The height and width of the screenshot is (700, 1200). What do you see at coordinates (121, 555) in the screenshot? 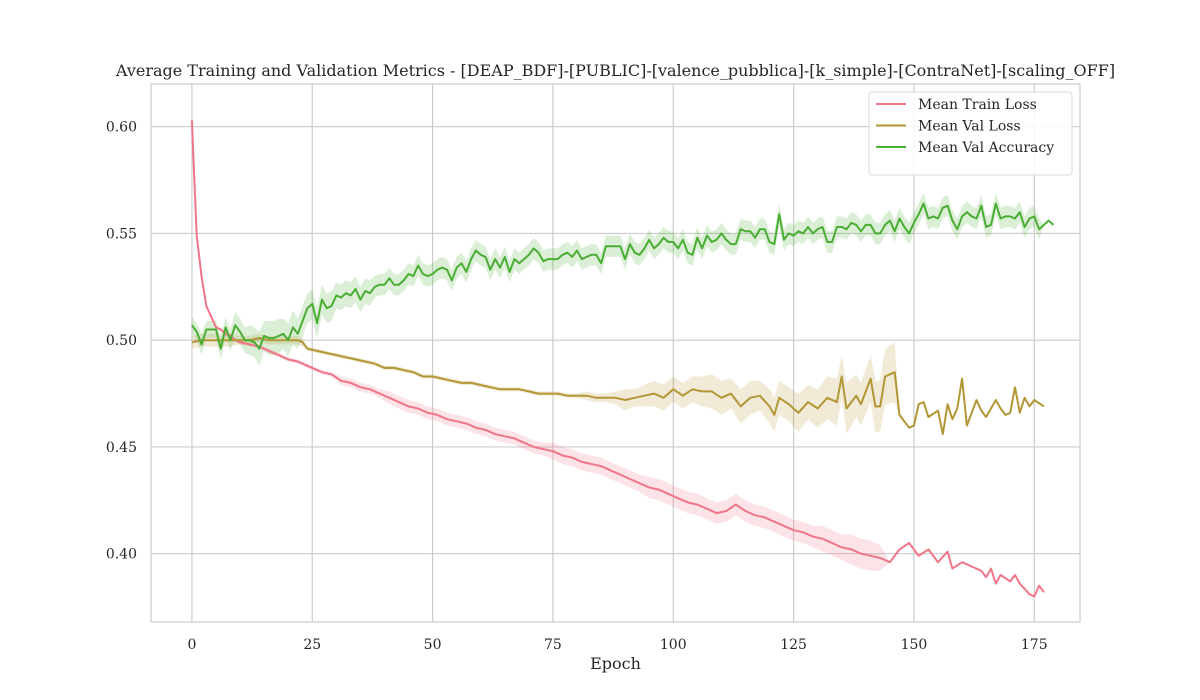
I see `y-tick-label: 0.40` at bounding box center [121, 555].